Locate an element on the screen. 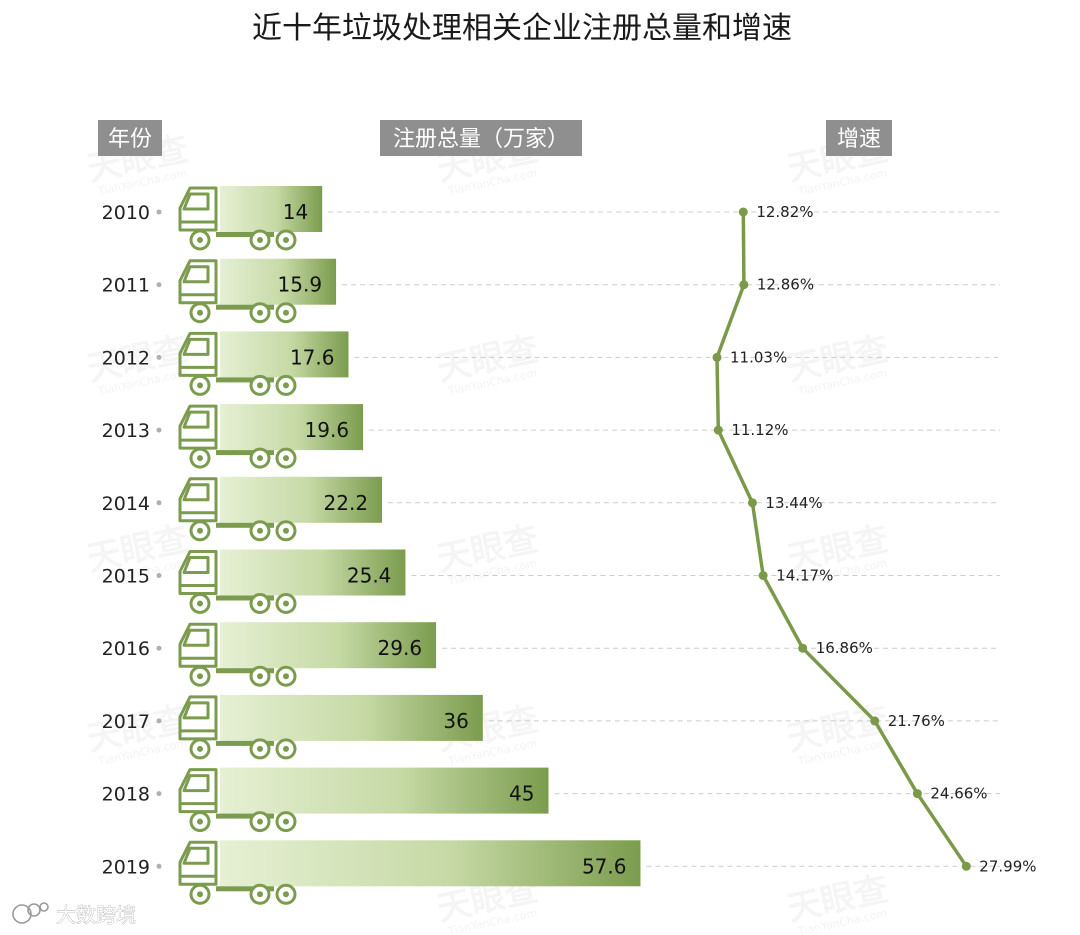  growth-value-label: 14.17% is located at coordinates (804, 576).